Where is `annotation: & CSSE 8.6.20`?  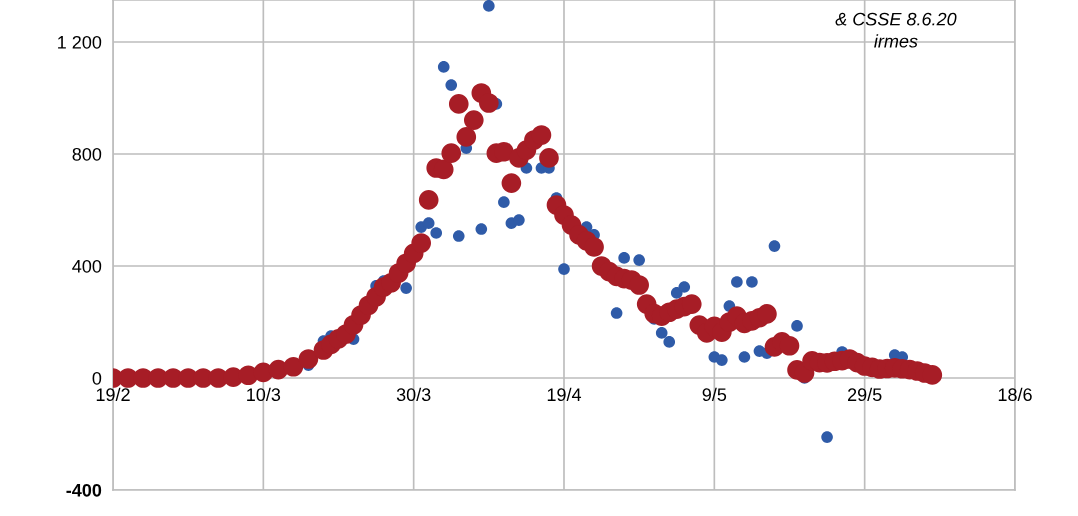
annotation: & CSSE 8.6.20 is located at coordinates (896, 19).